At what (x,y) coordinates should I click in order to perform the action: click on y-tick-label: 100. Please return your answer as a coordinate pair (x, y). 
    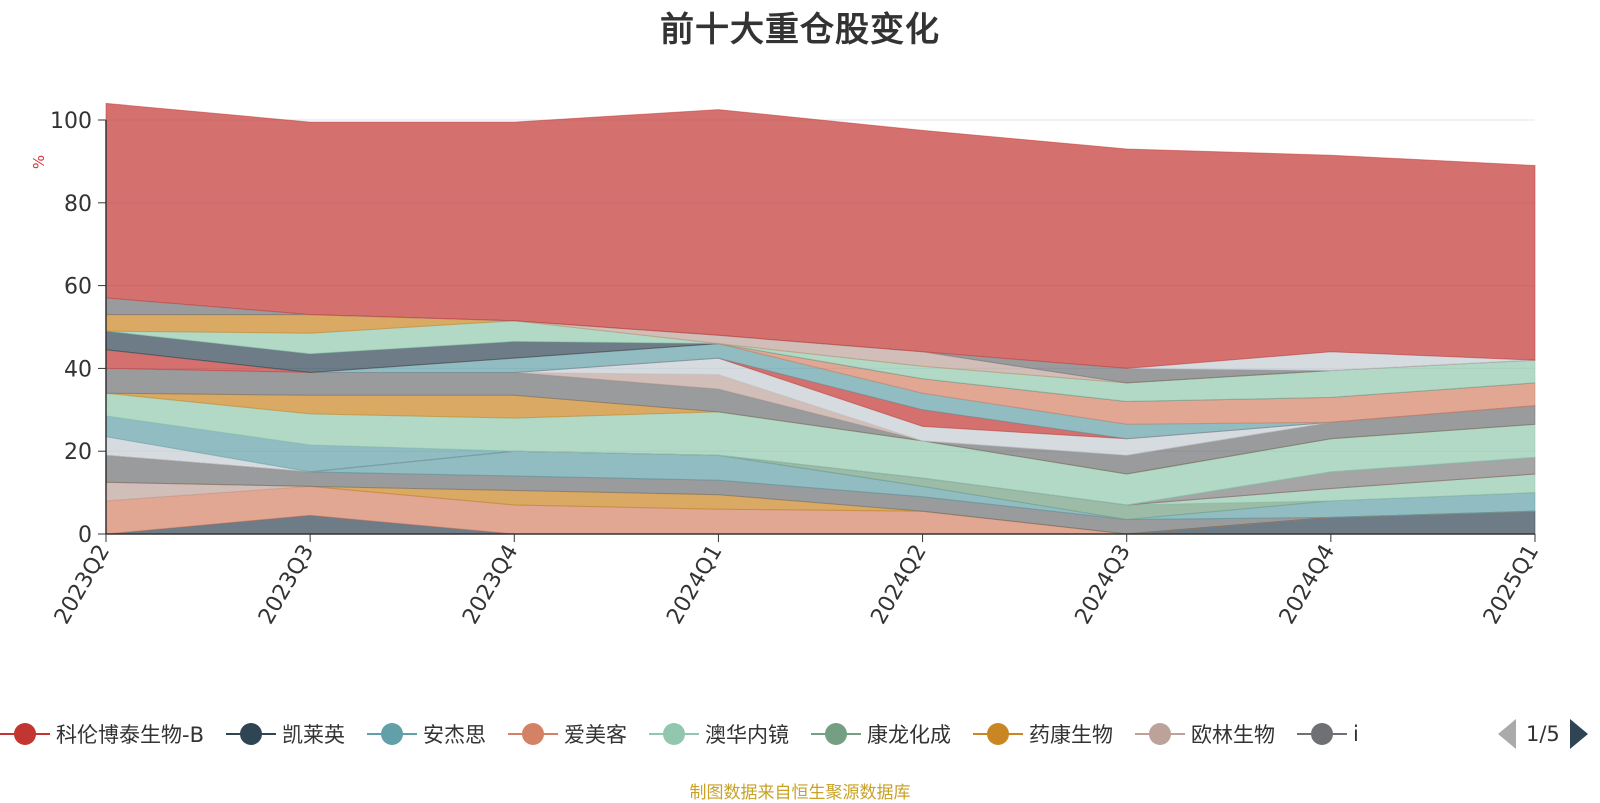
    Looking at the image, I should click on (71, 121).